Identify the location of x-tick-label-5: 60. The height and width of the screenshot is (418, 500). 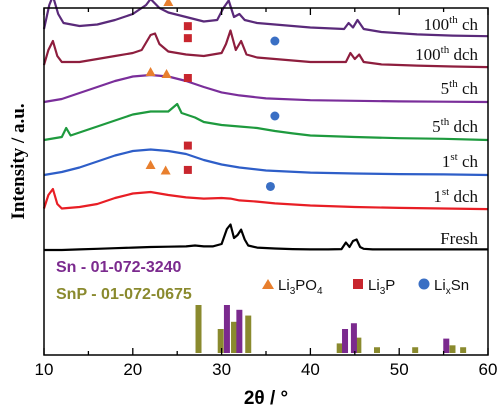
(488, 369).